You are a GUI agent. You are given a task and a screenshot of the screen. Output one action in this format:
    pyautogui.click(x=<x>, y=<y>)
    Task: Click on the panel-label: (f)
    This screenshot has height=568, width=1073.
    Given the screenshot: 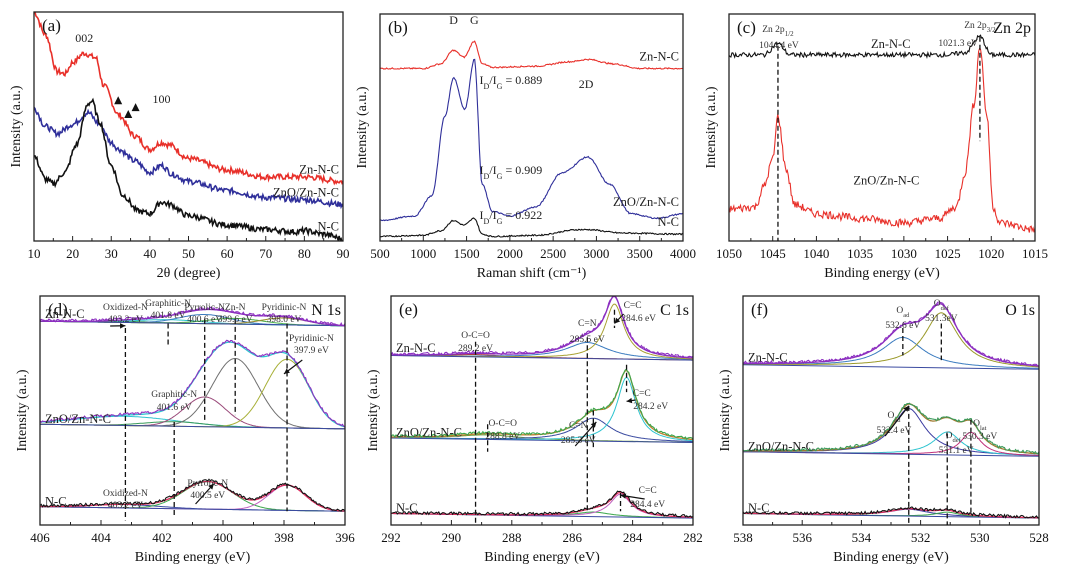 What is the action you would take?
    pyautogui.click(x=759, y=309)
    